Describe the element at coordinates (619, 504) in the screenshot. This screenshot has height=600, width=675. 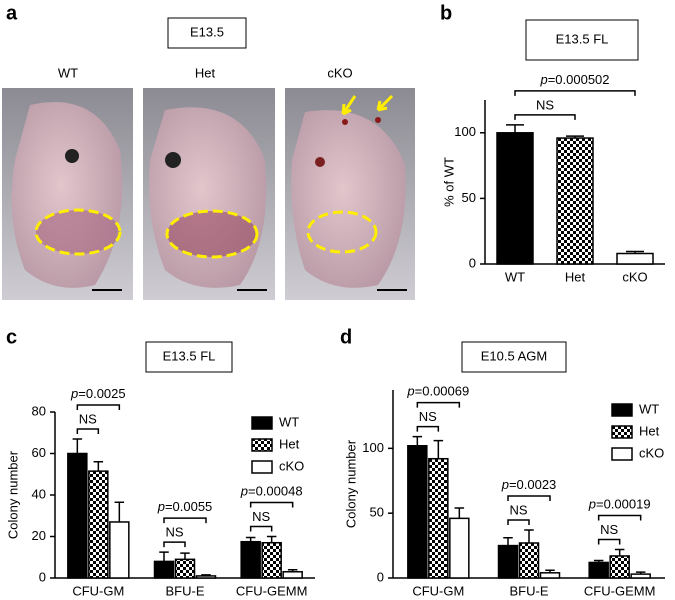
I see `p-value: p=0.00019` at that location.